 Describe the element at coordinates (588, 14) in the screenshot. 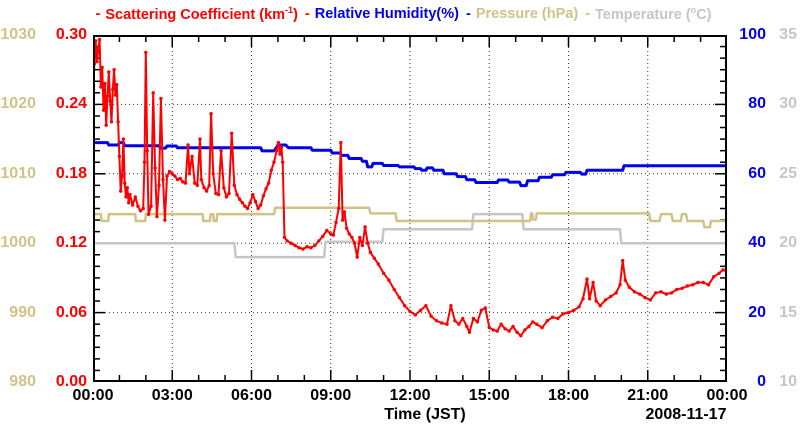

I see `temperature-legend-dash-icon: -` at that location.